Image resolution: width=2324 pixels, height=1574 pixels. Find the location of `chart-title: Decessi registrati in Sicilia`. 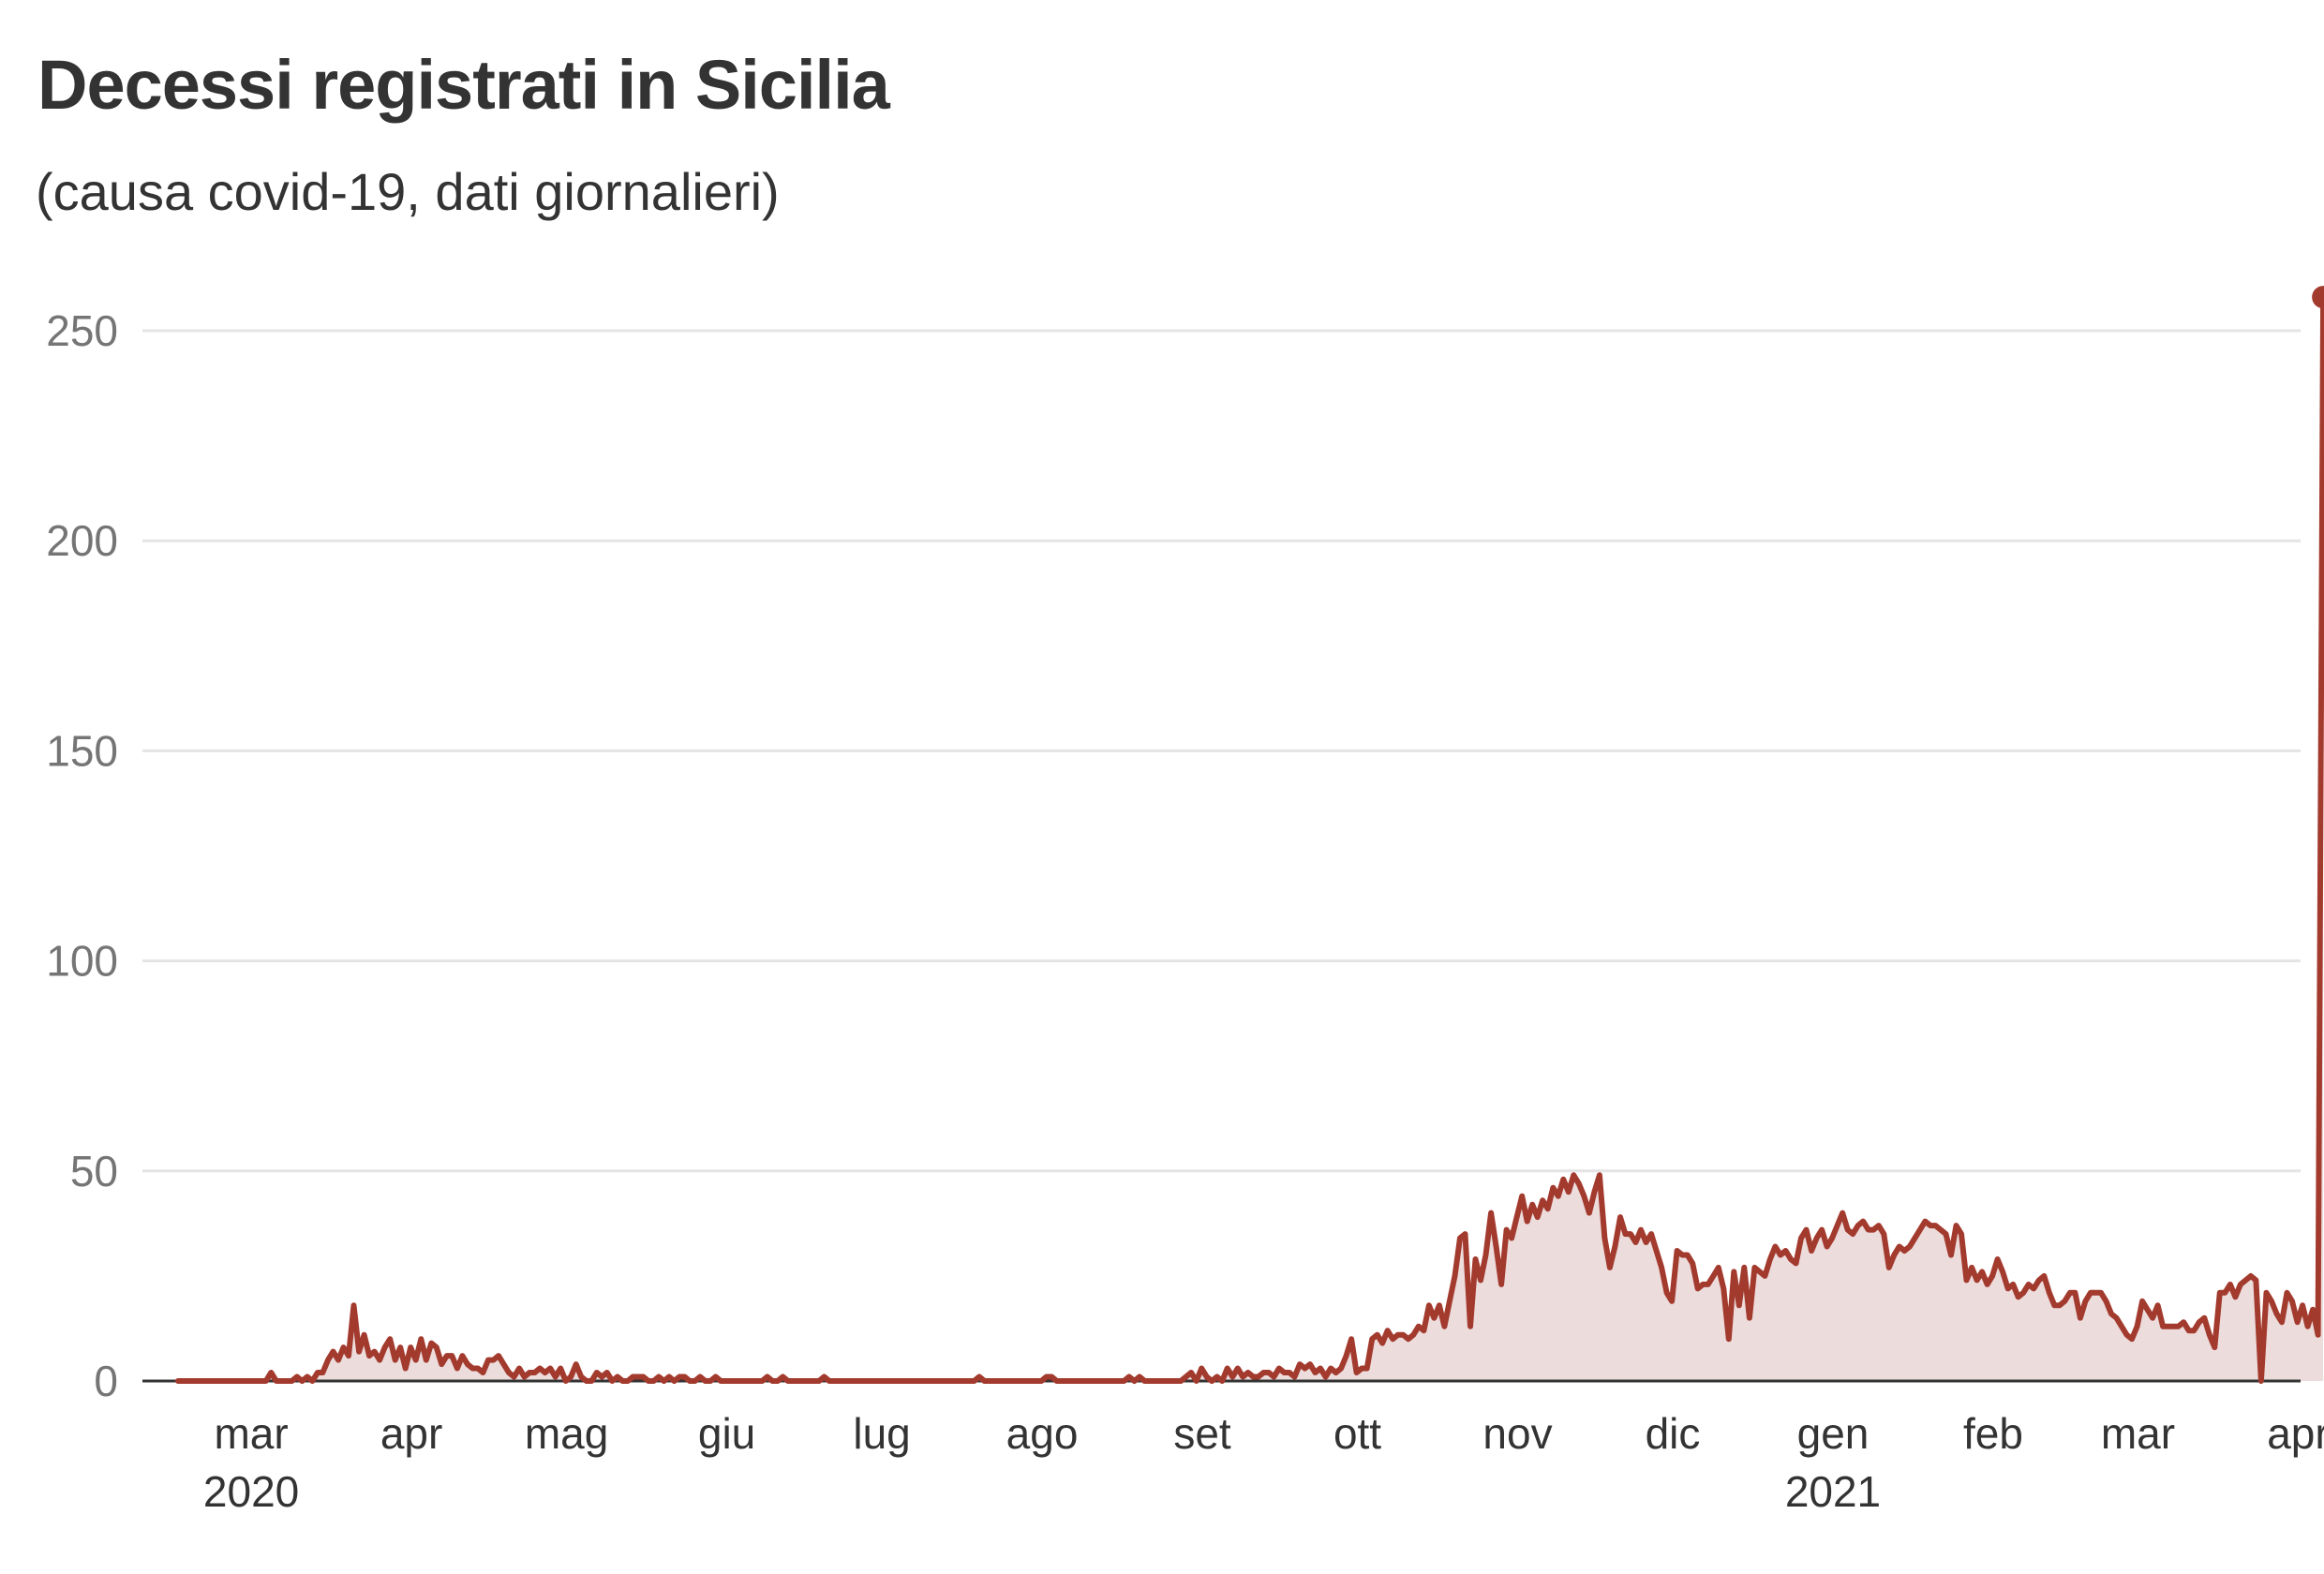

chart-title: Decessi registrati in Sicilia is located at coordinates (463, 85).